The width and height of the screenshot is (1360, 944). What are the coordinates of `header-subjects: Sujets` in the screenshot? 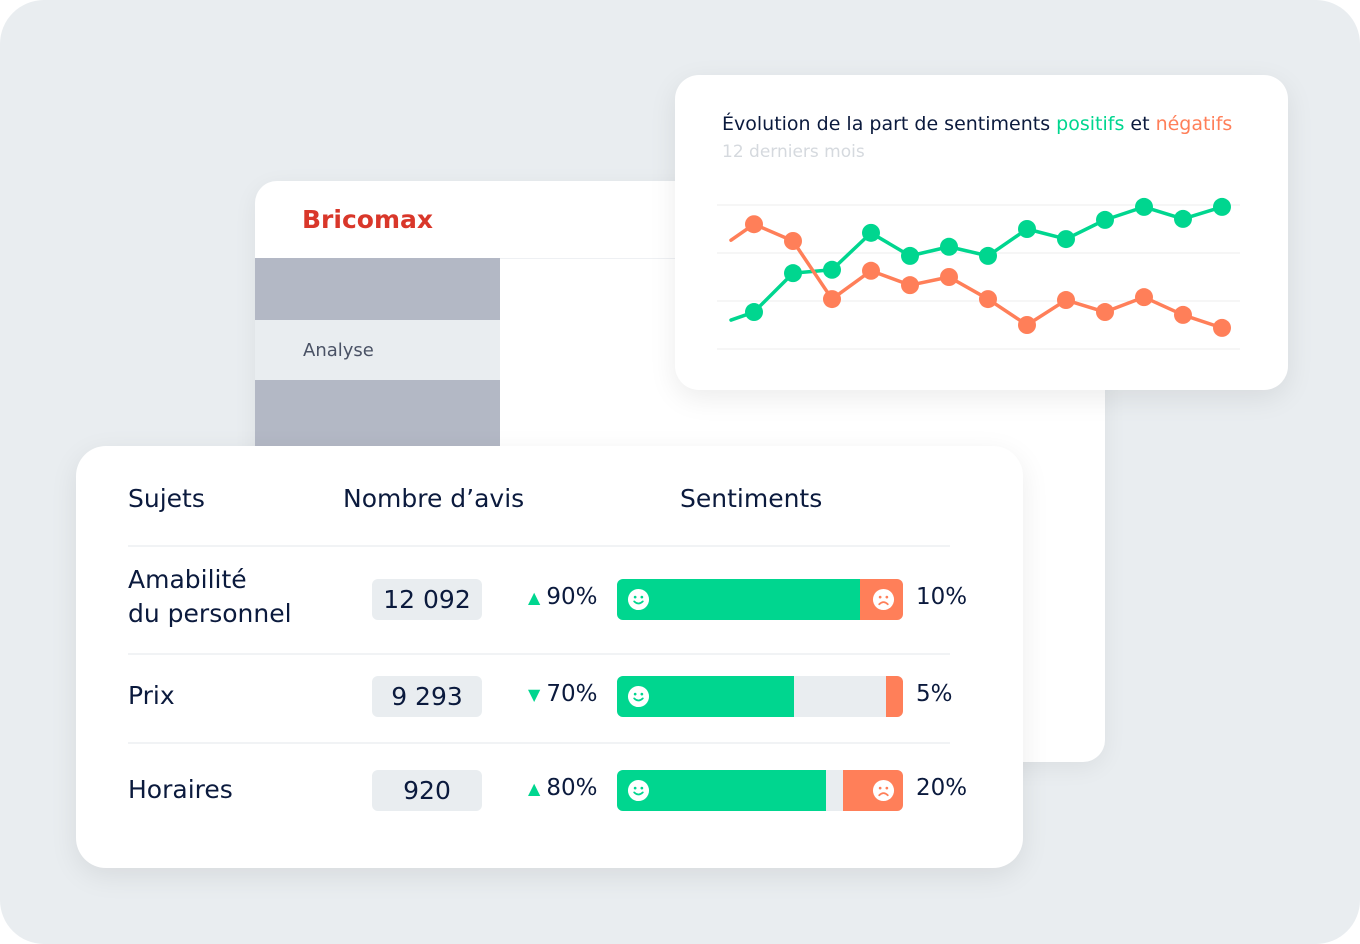 It's located at (166, 498).